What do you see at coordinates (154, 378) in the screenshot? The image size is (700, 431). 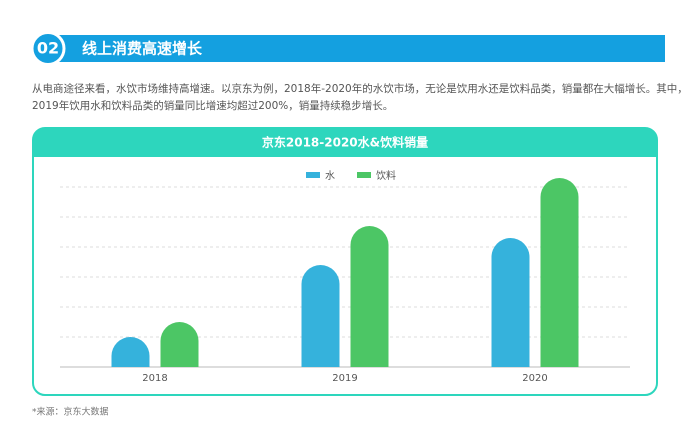 I see `x-tick-label: 2018` at bounding box center [154, 378].